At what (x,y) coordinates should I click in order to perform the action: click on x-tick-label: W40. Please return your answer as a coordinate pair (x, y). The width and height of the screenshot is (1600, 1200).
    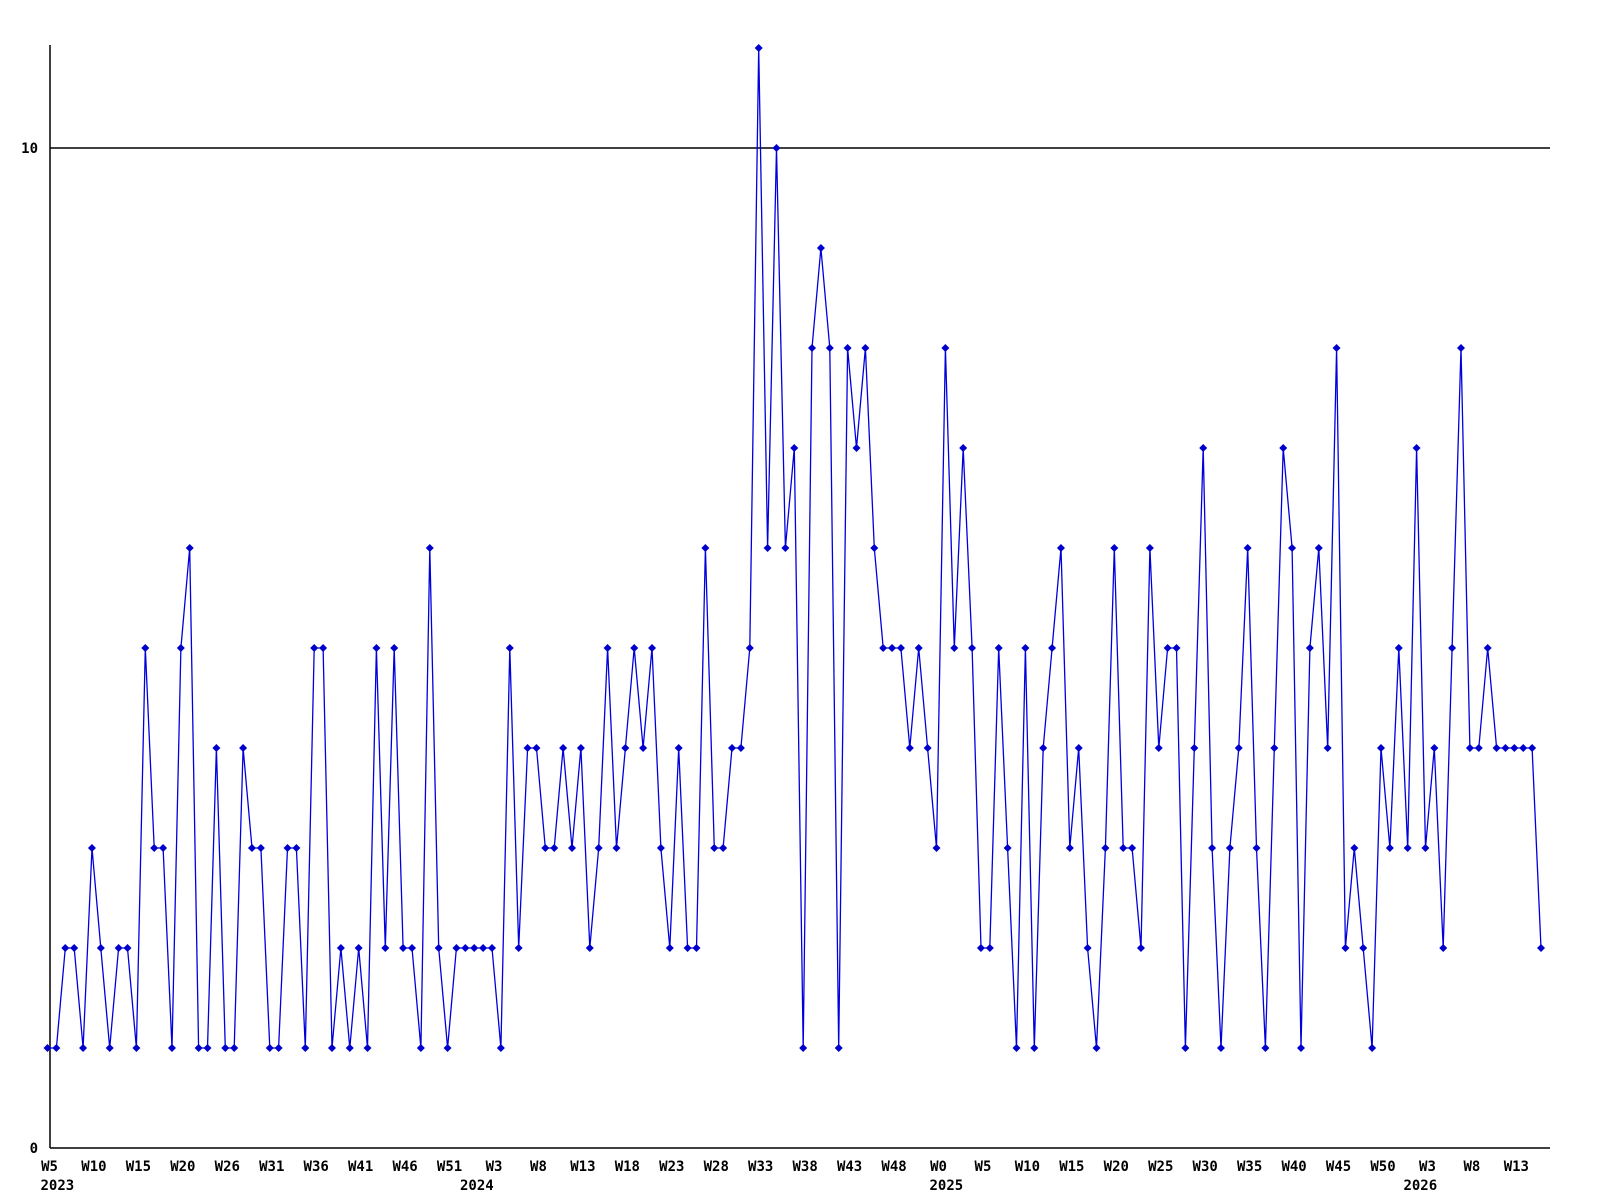
    Looking at the image, I should click on (1293, 1167).